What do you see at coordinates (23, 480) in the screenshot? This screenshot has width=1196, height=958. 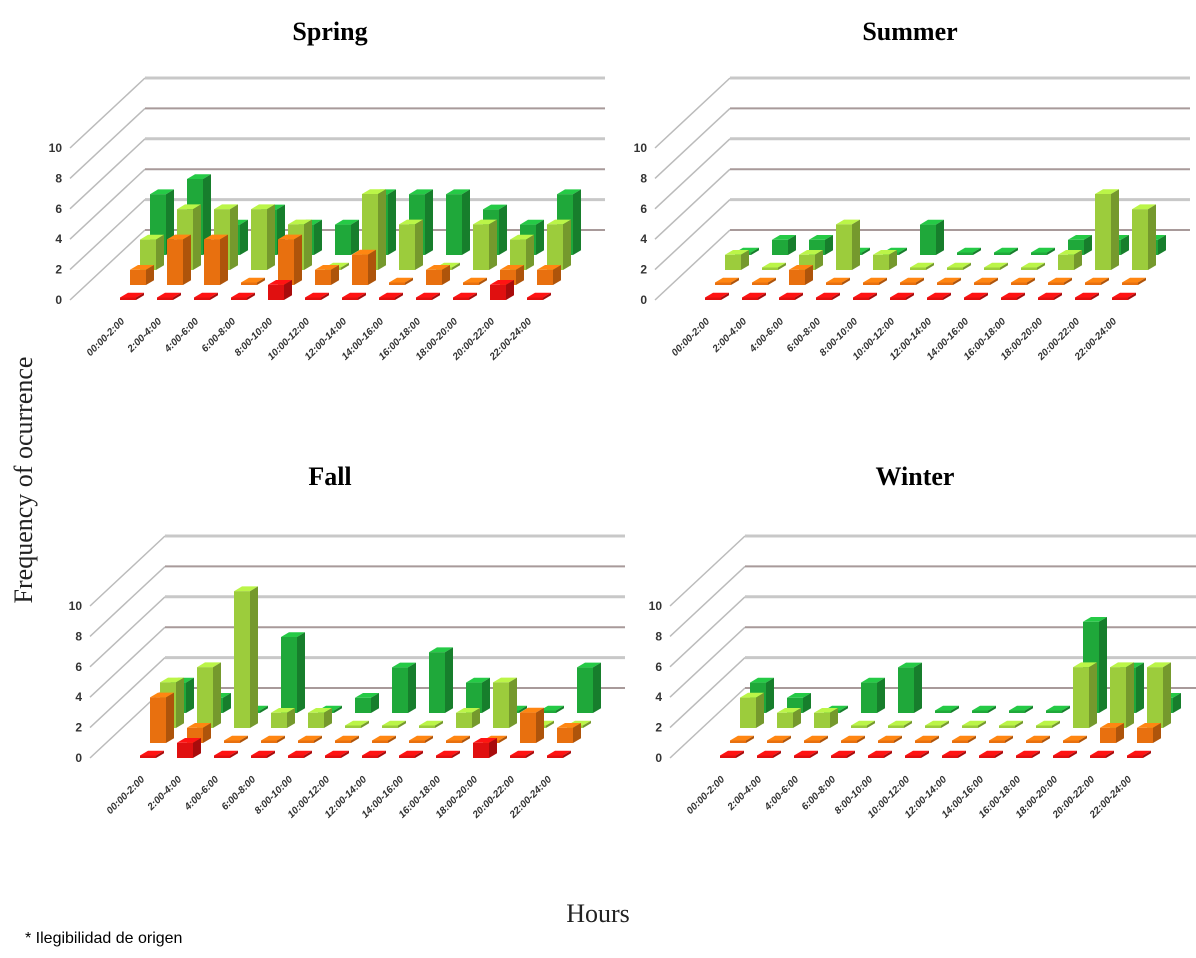 I see `y-axis-label: Frequency of ocurrence` at bounding box center [23, 480].